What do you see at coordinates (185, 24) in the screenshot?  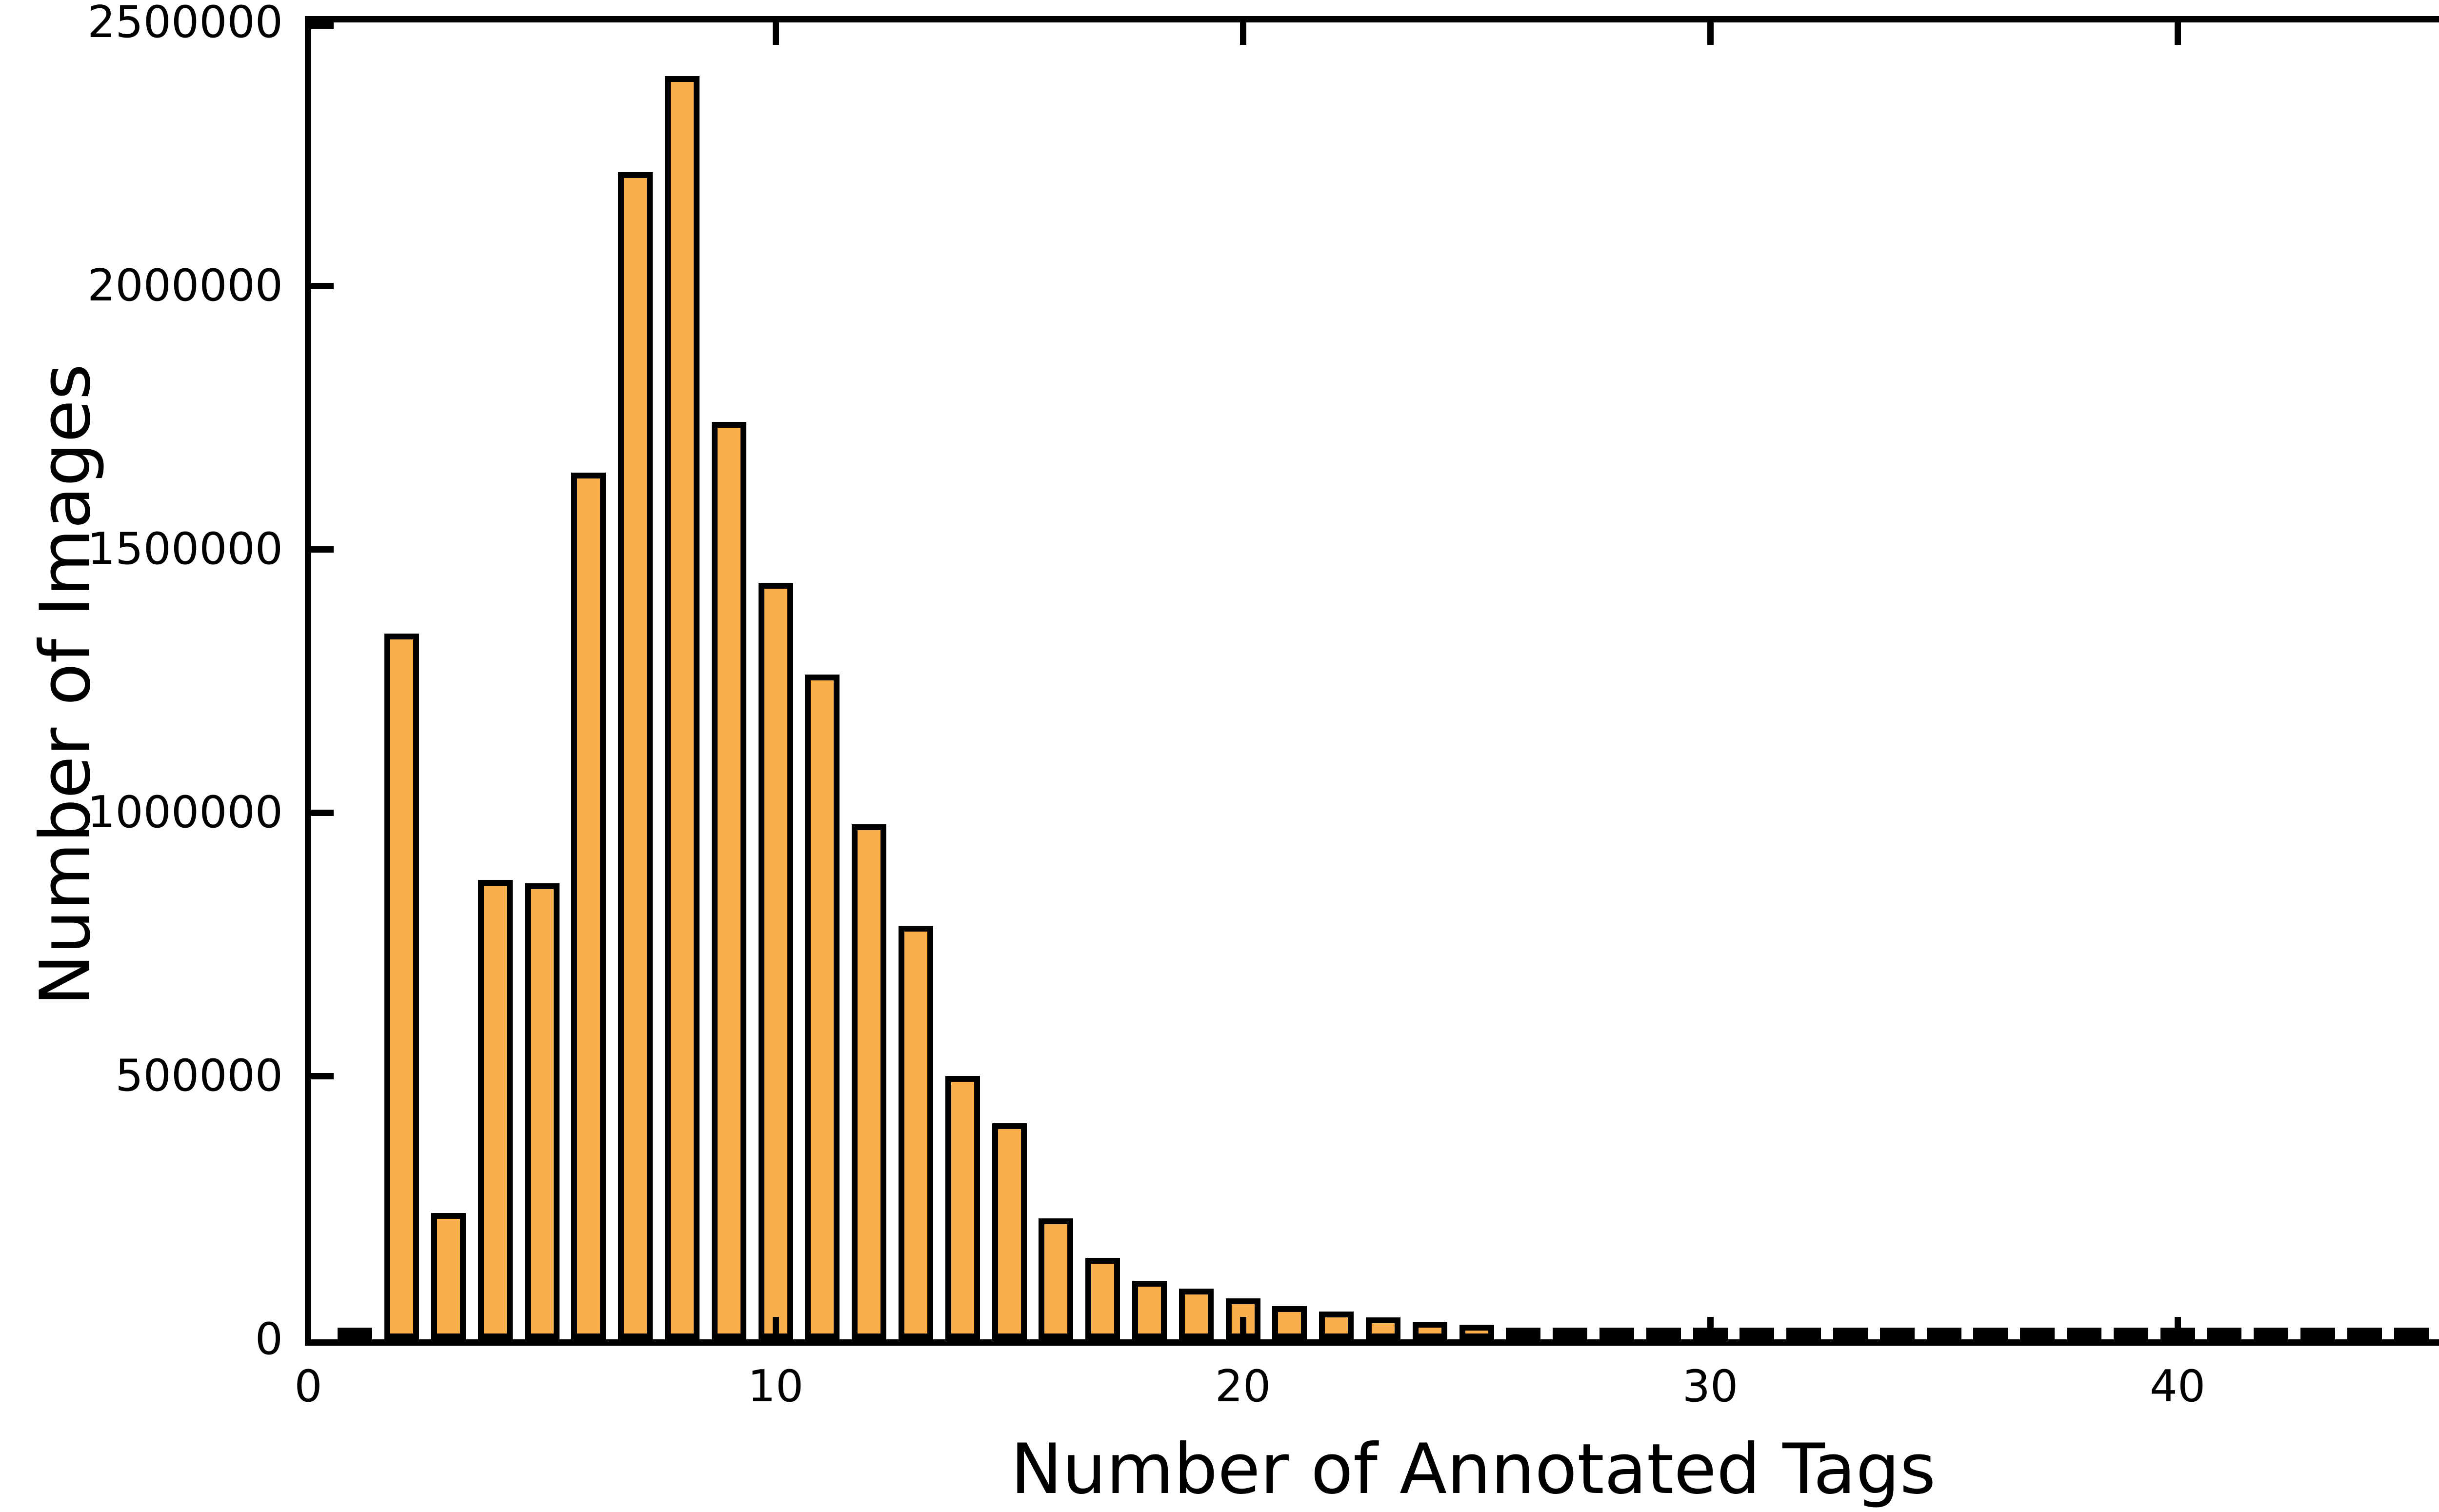 I see `y-tick-label: 2500000` at bounding box center [185, 24].